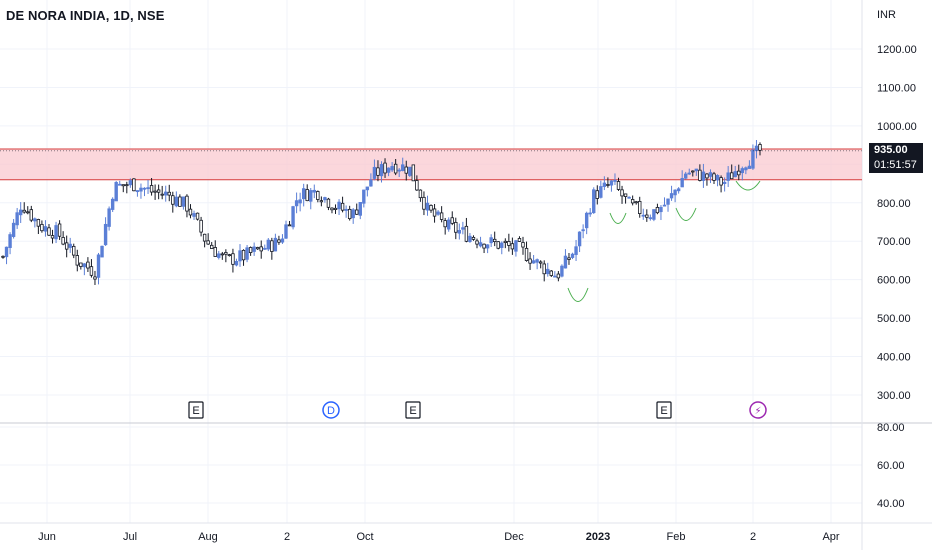 The height and width of the screenshot is (550, 932). I want to click on date-tick-label: 2, so click(753, 537).